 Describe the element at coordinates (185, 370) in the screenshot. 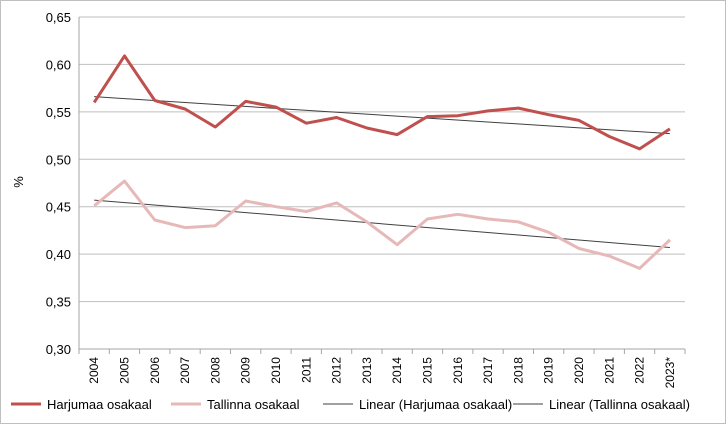

I see `x-tick-label: 2007` at that location.